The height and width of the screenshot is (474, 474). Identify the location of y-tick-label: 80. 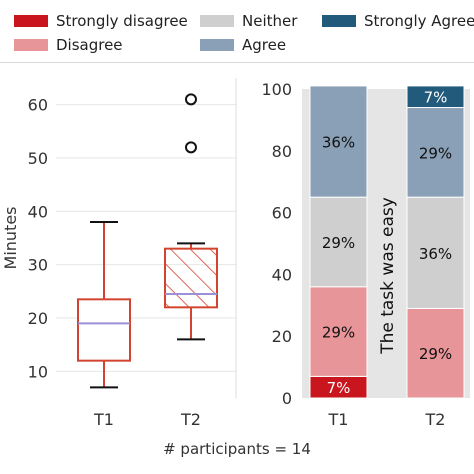
(282, 151).